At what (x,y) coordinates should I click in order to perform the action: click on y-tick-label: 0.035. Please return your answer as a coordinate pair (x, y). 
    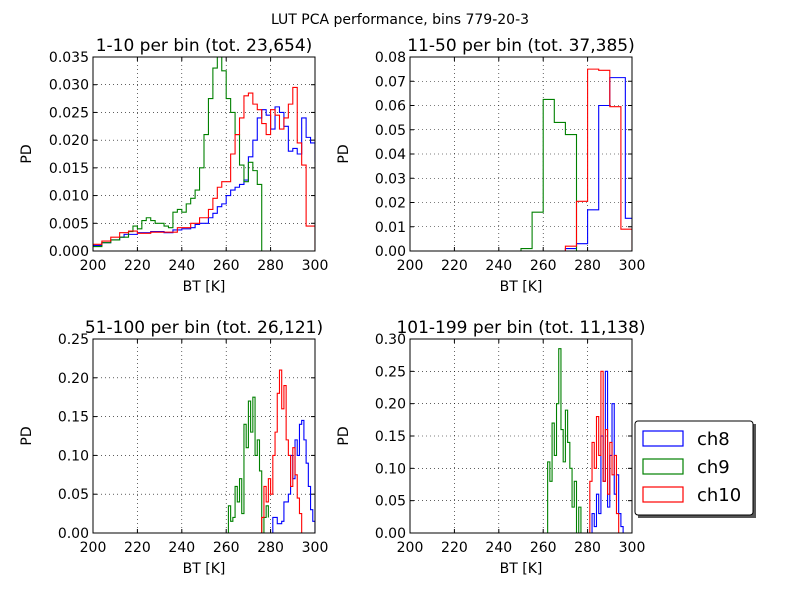
    Looking at the image, I should click on (69, 58).